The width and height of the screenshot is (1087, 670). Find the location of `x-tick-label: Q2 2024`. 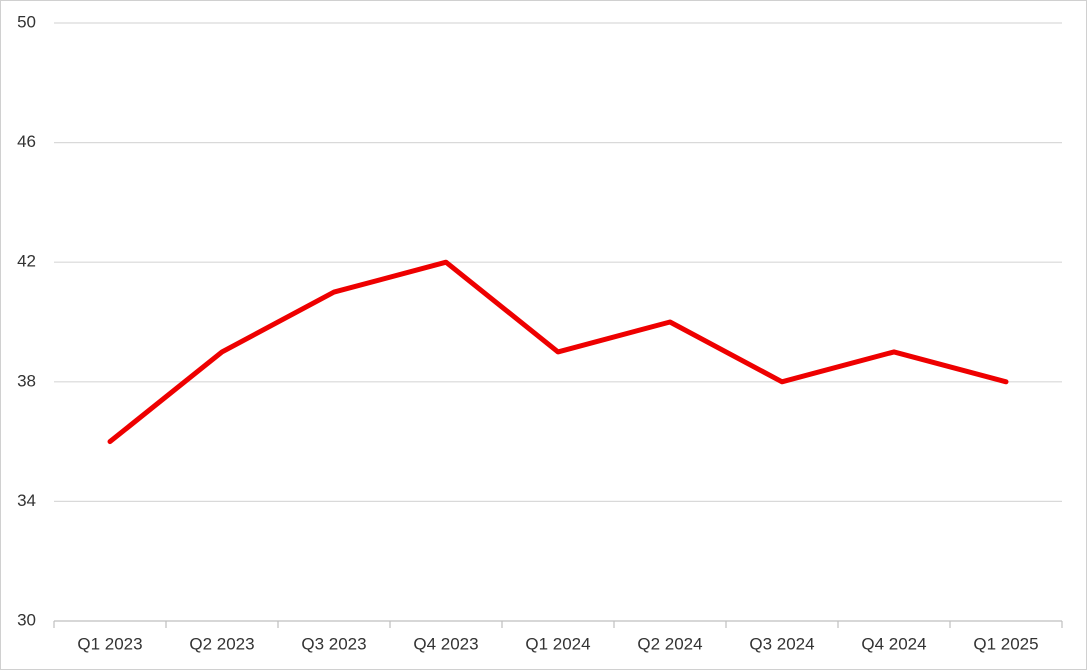

x-tick-label: Q2 2024 is located at coordinates (669, 643).